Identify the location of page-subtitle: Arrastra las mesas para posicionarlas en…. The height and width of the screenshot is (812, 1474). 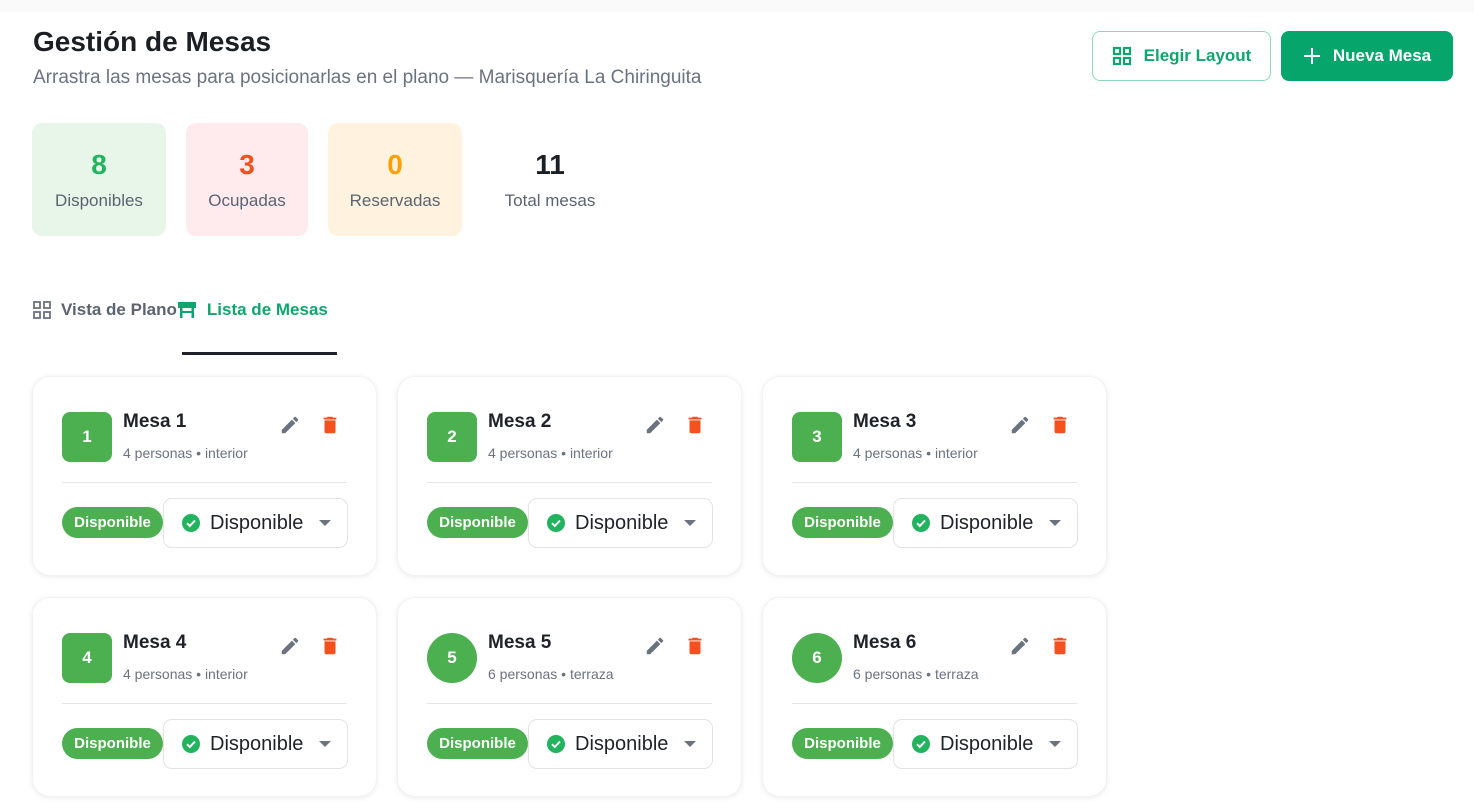
(367, 77).